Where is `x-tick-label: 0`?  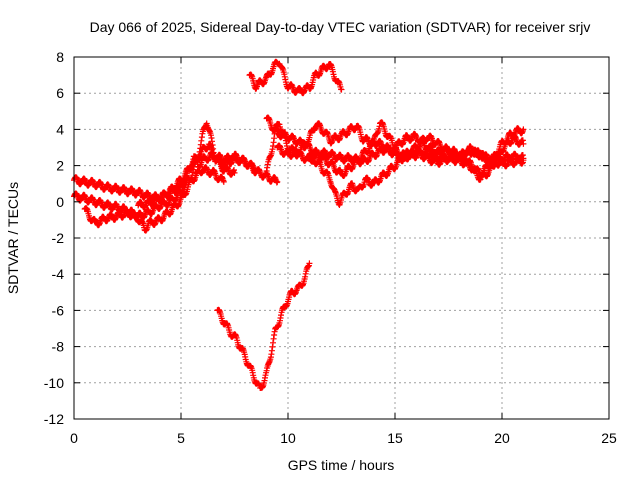 x-tick-label: 0 is located at coordinates (74, 438).